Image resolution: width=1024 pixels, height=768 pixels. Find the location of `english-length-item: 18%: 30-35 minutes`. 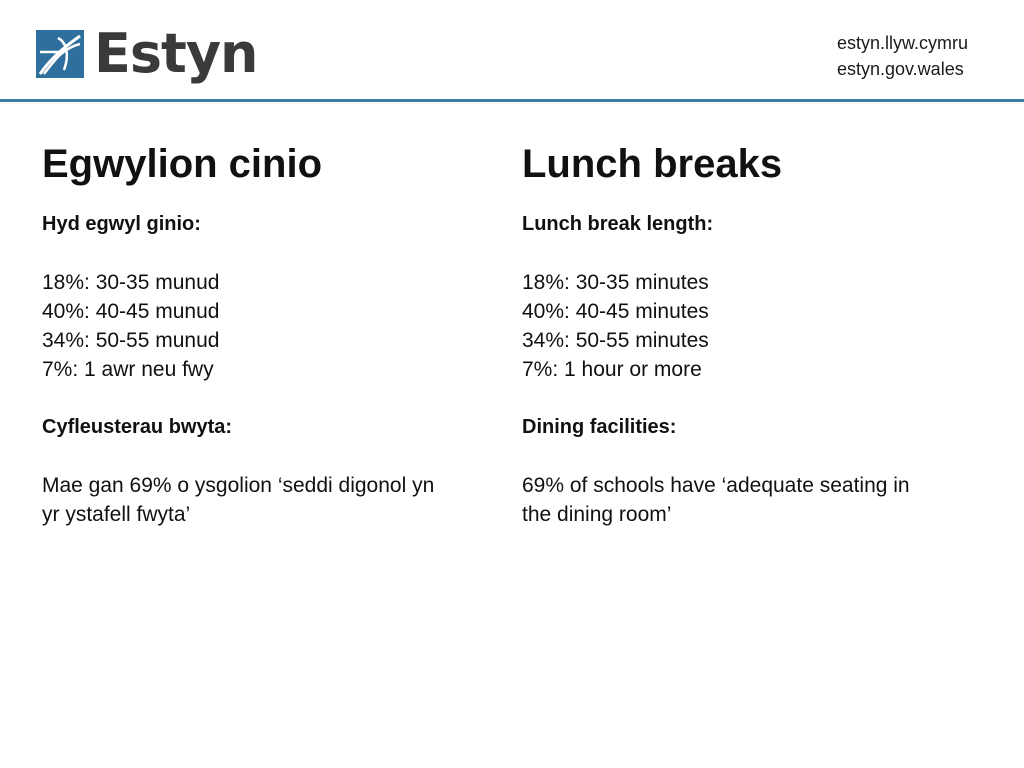

english-length-item: 18%: 30-35 minutes is located at coordinates (615, 282).